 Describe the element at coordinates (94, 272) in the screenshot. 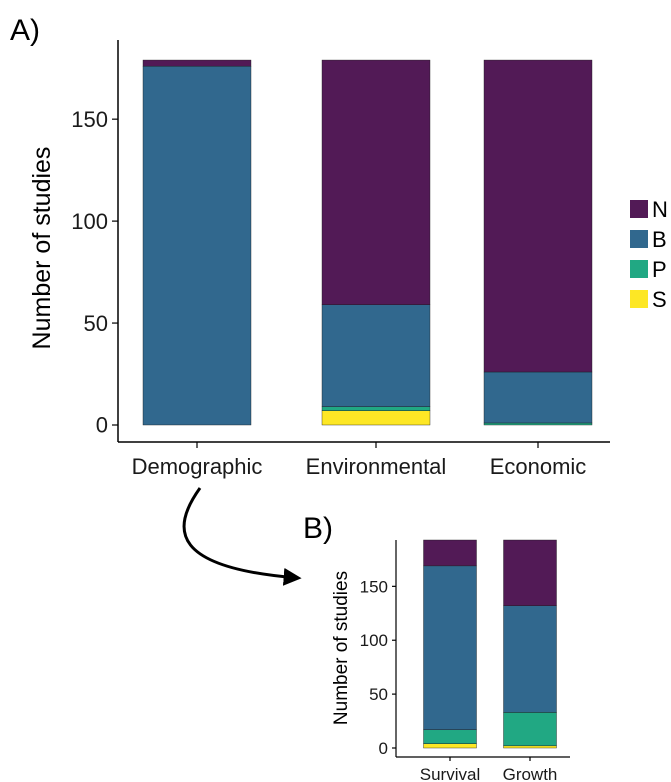

I see `panel-a-y-ticks: 0 50 100 150` at that location.